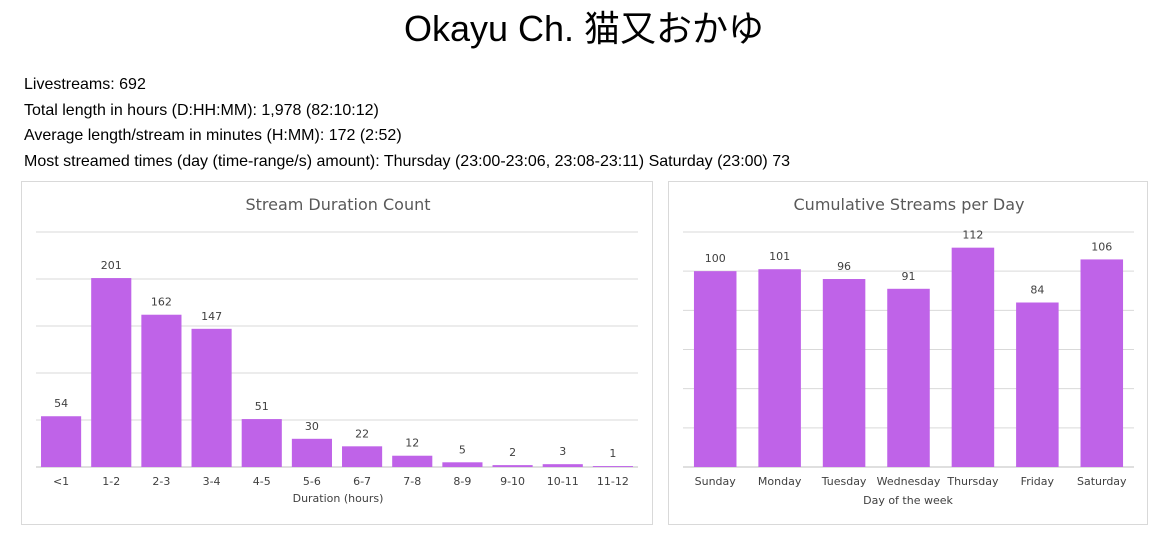  Describe the element at coordinates (780, 481) in the screenshot. I see `days-category-label: Monday` at that location.